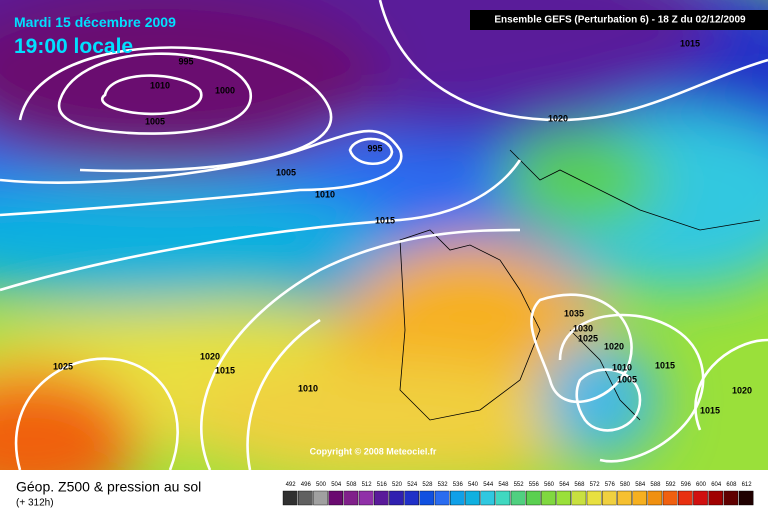  Describe the element at coordinates (291, 485) in the screenshot. I see `scale-label: 492` at that location.